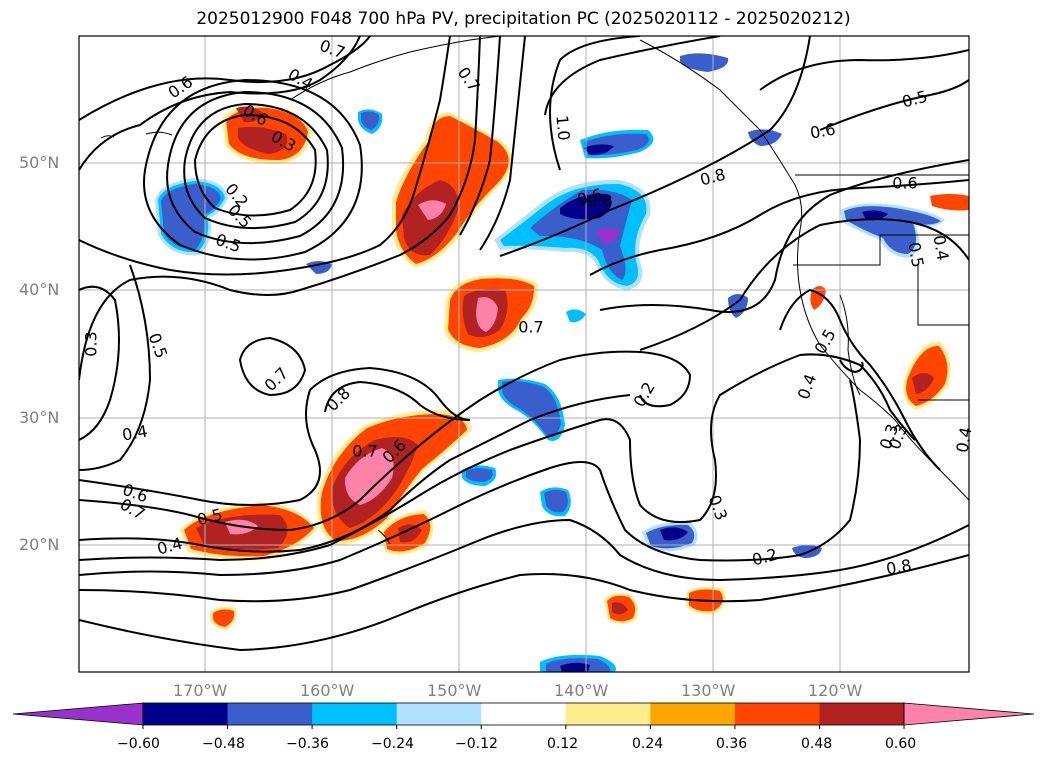 This screenshot has height=765, width=1047. Describe the element at coordinates (39, 289) in the screenshot. I see `lat-label-40n: 40°N` at that location.